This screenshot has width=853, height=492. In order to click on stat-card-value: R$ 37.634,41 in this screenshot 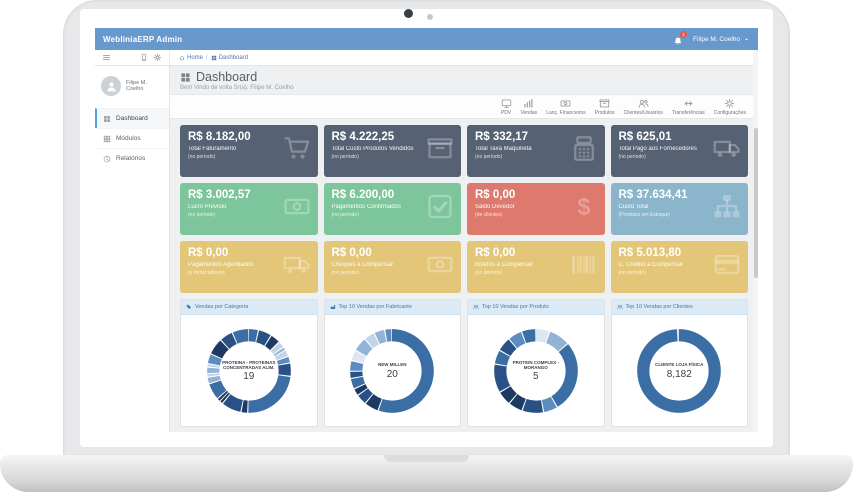, I will do `click(653, 195)`.